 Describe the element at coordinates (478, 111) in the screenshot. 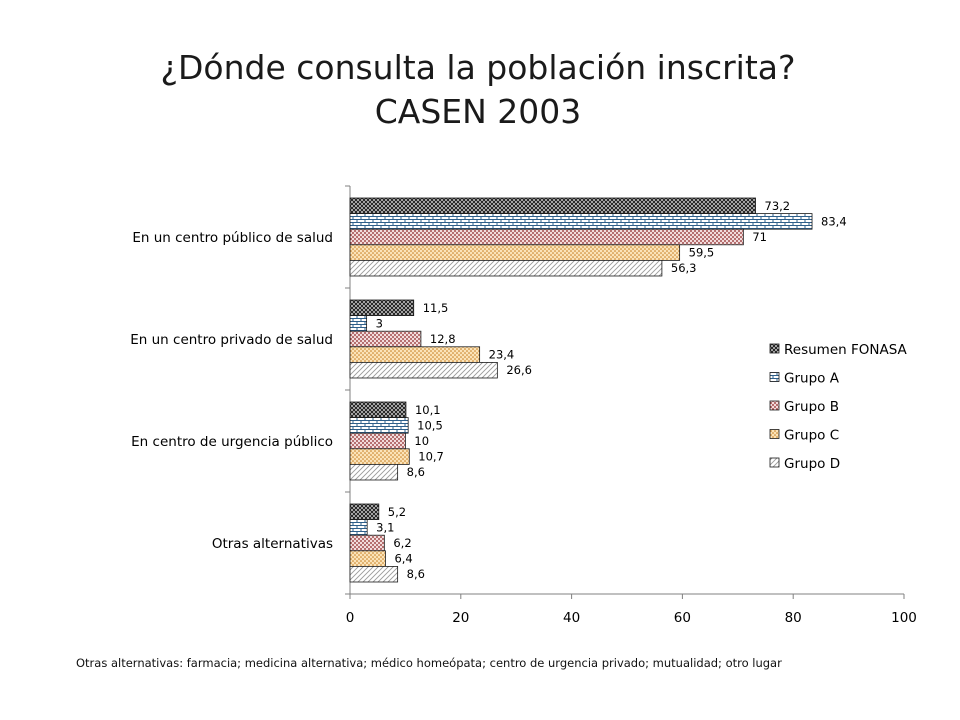

I see `chart-title-line2: CASEN 2003` at that location.